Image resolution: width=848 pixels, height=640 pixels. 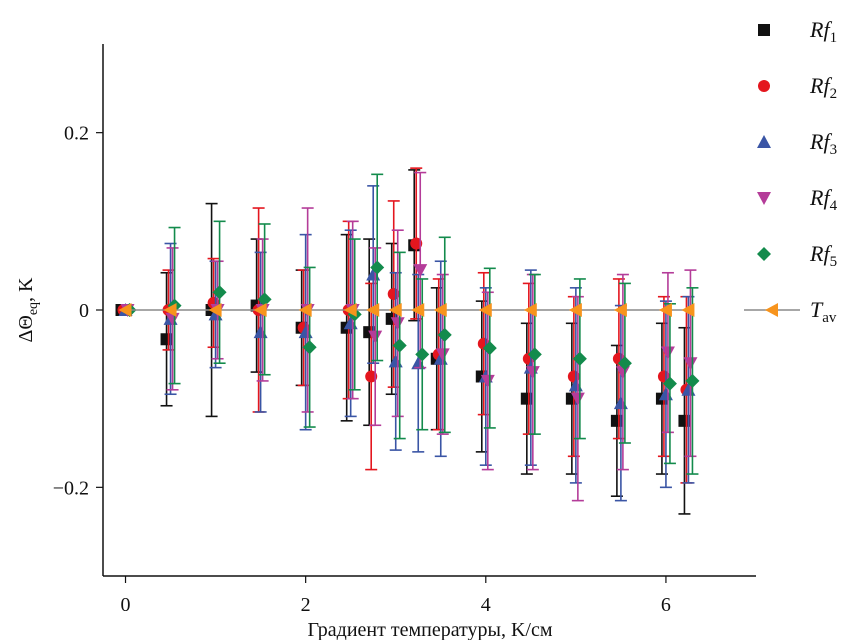 I want to click on legend-label: Rf4, so click(x=823, y=199).